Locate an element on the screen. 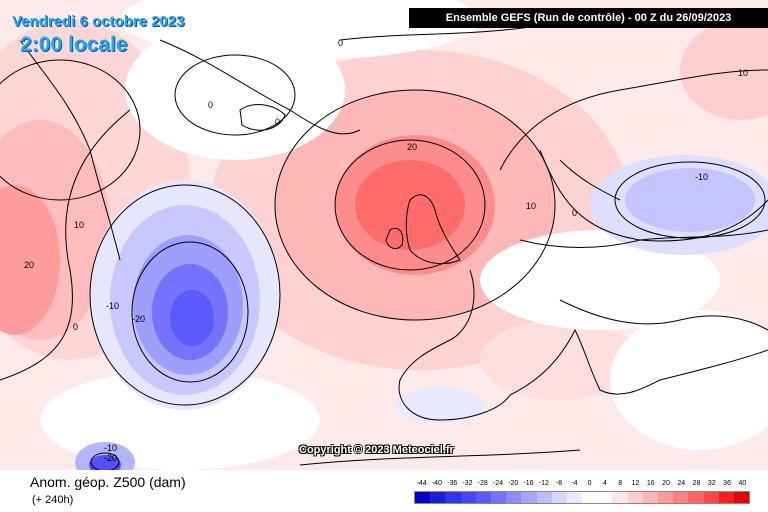 The width and height of the screenshot is (768, 512). color-scale-tick-label: -44 is located at coordinates (421, 483).